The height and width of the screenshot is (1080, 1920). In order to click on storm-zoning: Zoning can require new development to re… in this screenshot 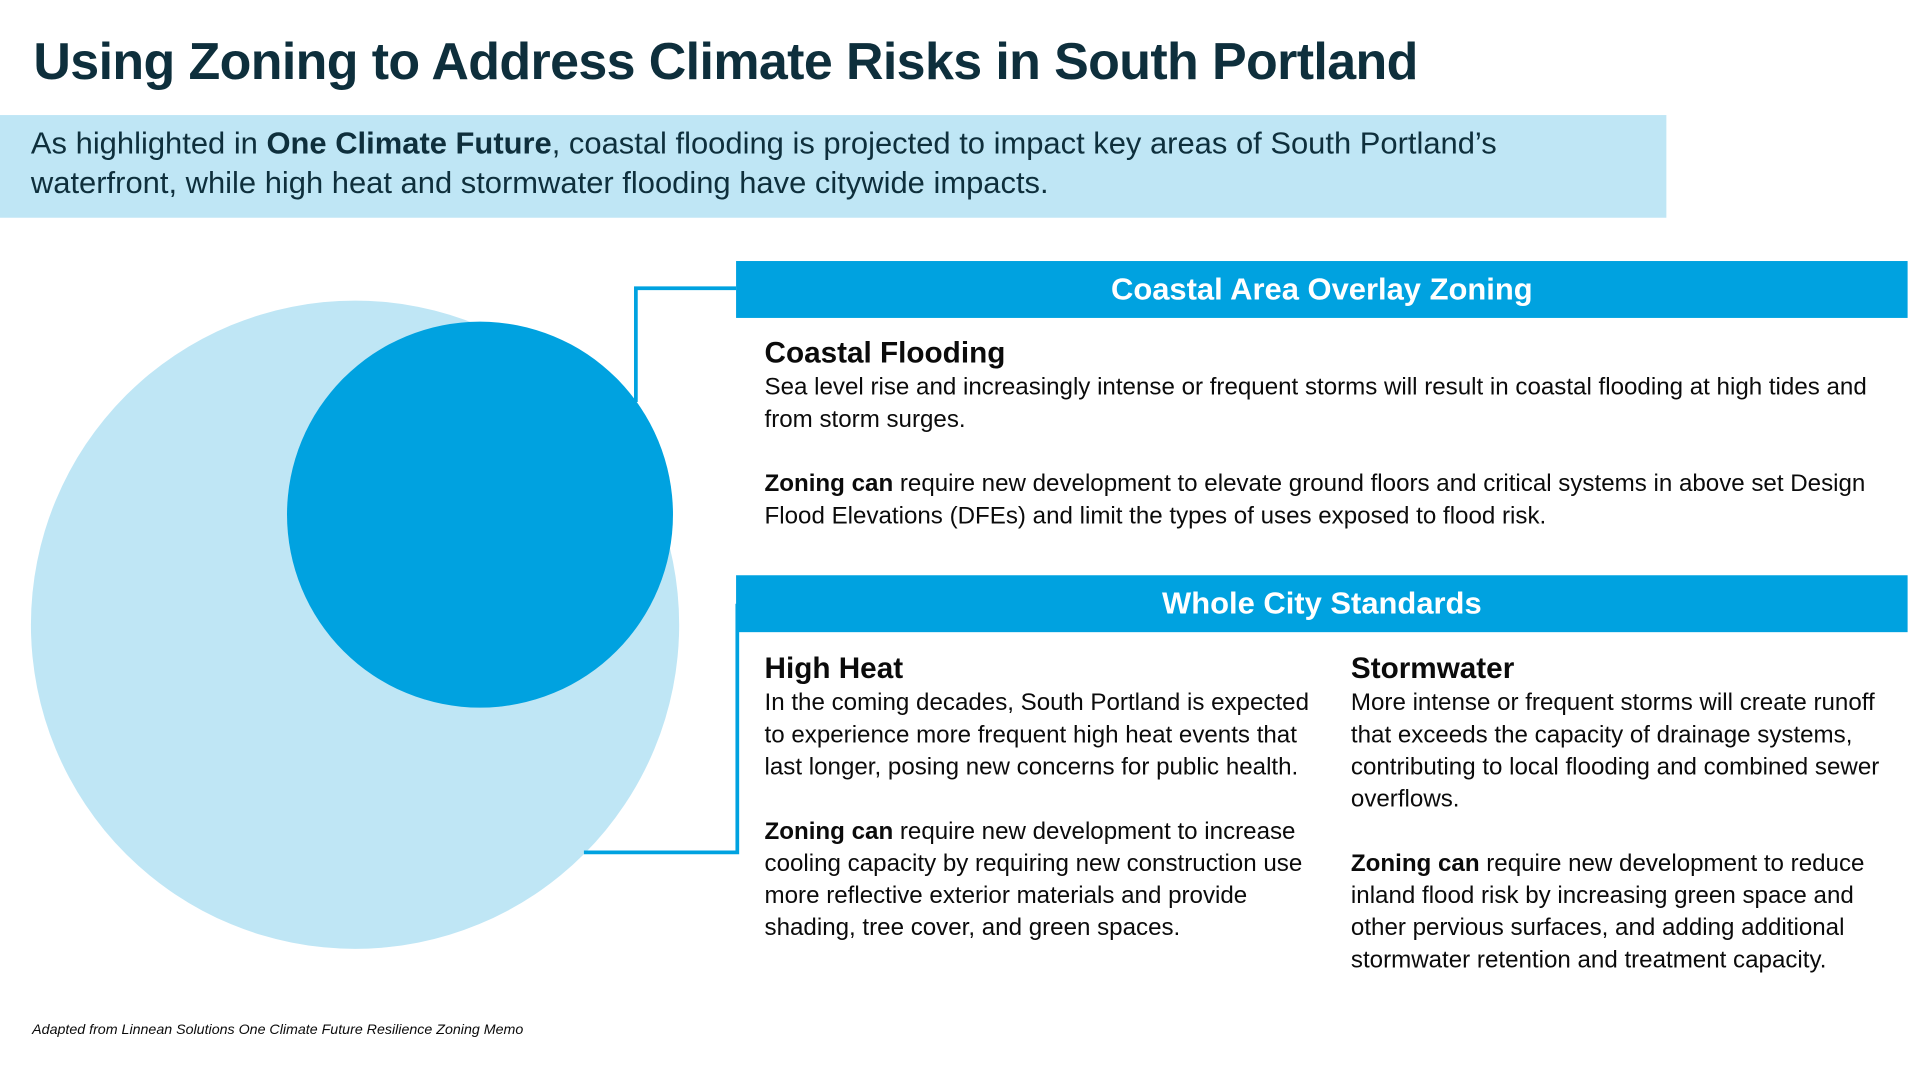, I will do `click(1607, 911)`.